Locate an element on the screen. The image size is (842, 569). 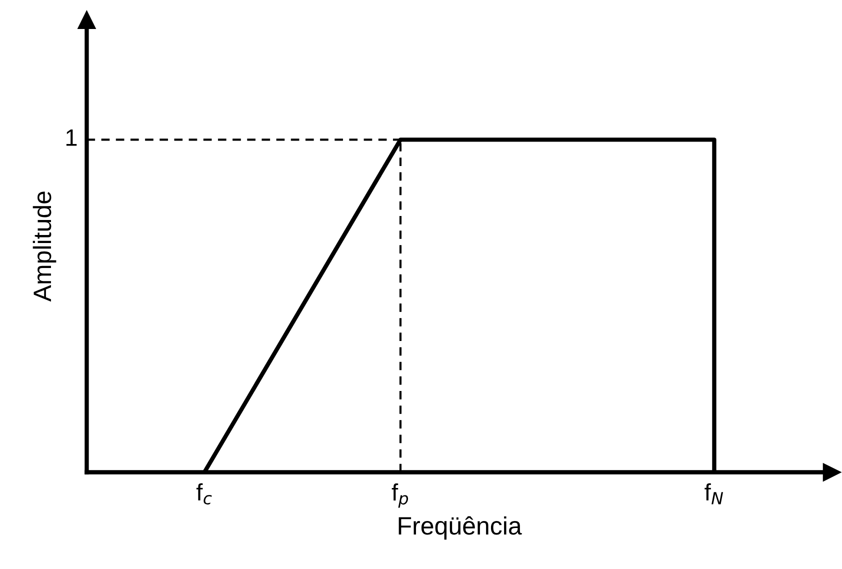
y-axis-title: Amplitude is located at coordinates (44, 247).